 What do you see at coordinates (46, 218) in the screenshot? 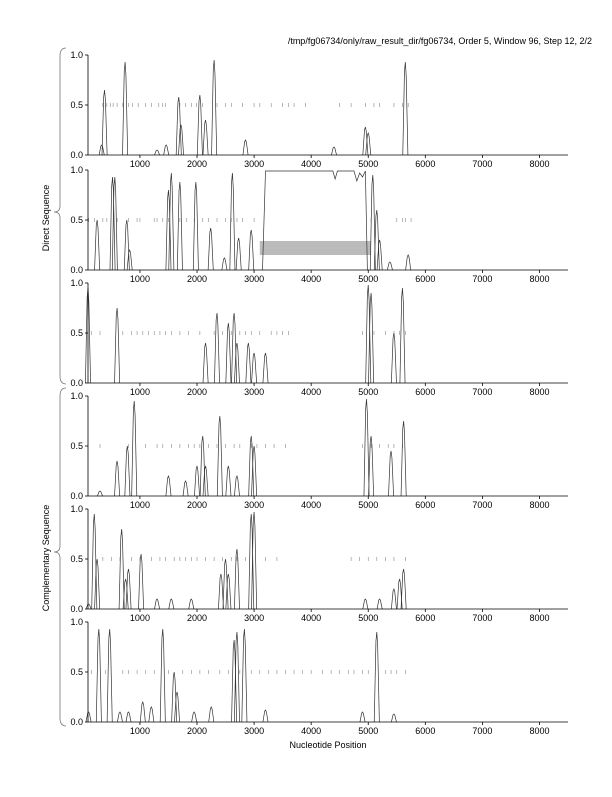
I see `group-label-direct: Direct Sequence` at bounding box center [46, 218].